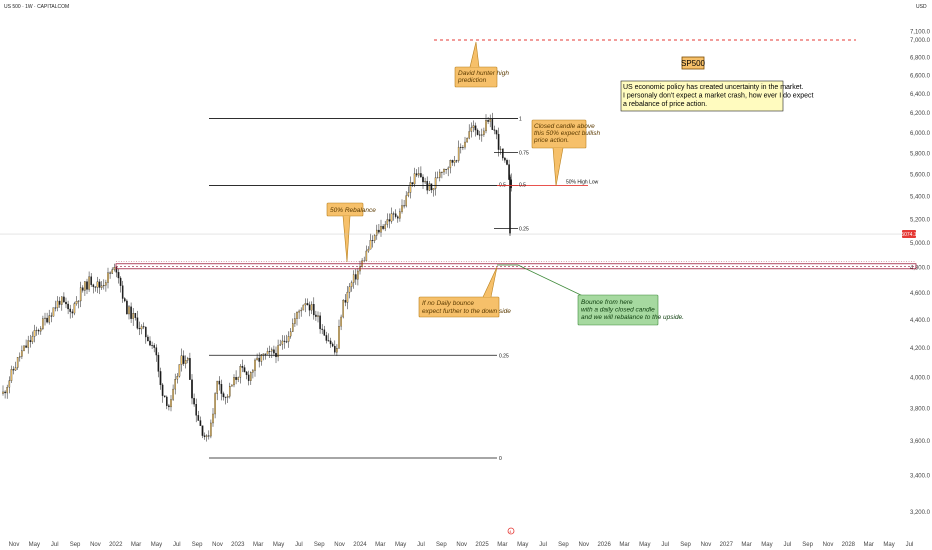  What do you see at coordinates (459, 307) in the screenshot?
I see `no-bounce-note-box` at bounding box center [459, 307].